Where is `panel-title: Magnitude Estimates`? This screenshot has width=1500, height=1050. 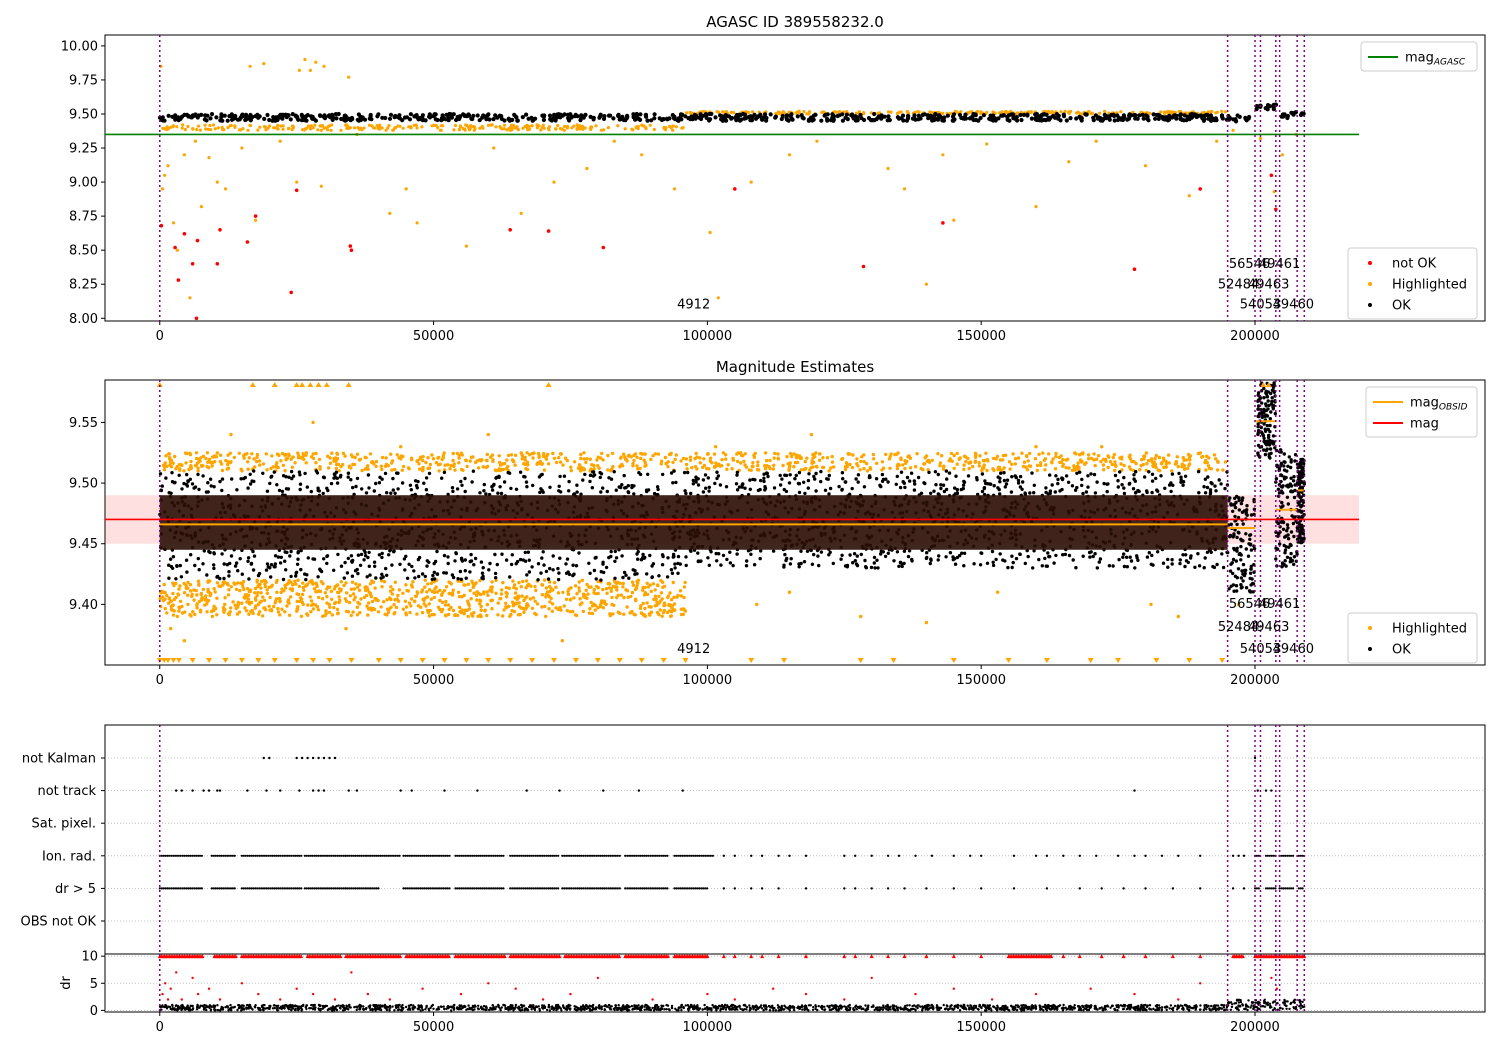 panel-title: Magnitude Estimates is located at coordinates (795, 367).